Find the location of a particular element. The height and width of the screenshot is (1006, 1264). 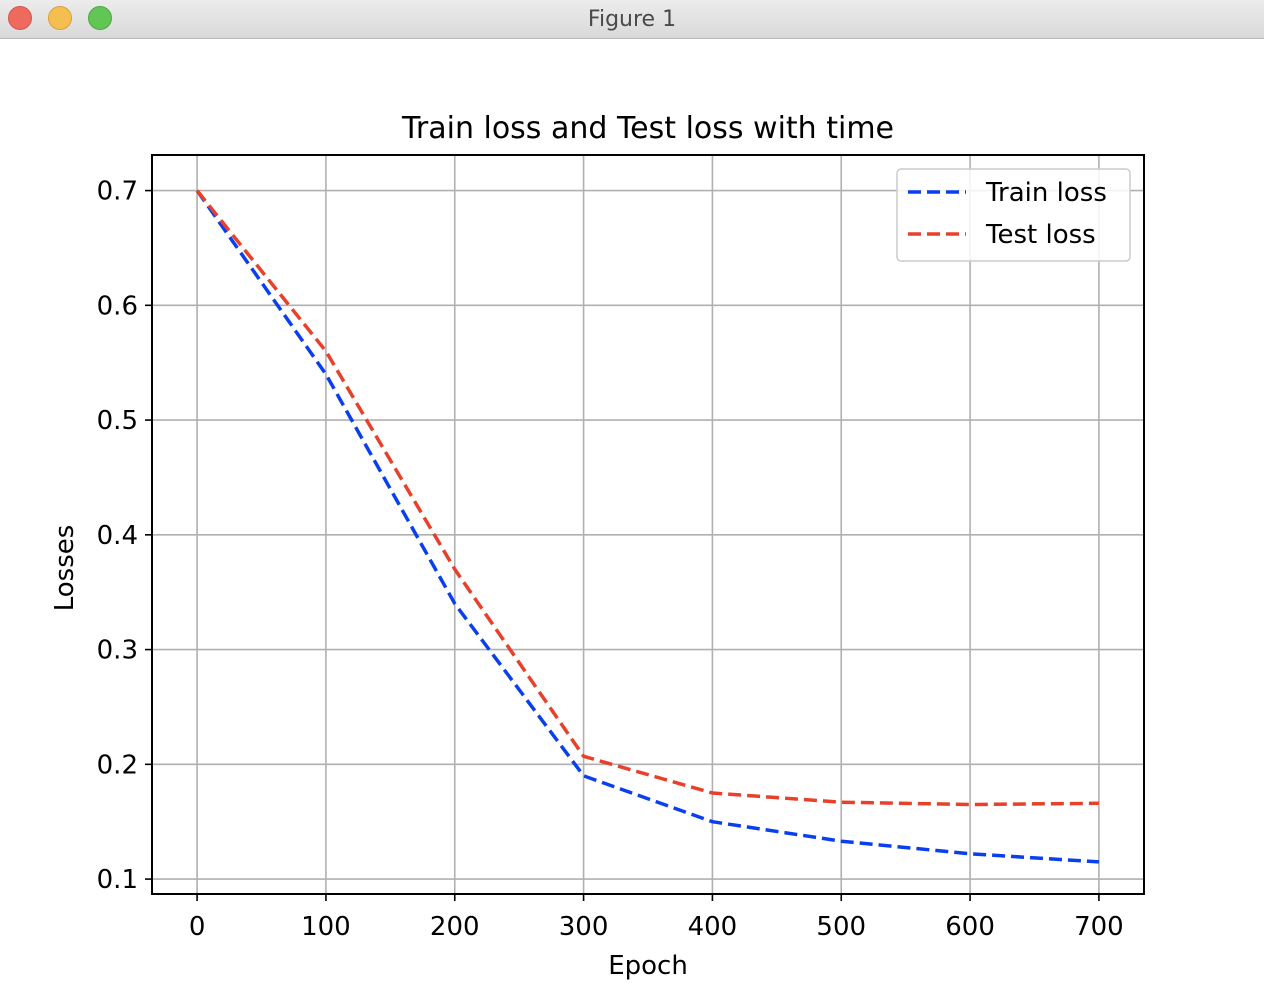

x-tick-label: 0 is located at coordinates (197, 927).